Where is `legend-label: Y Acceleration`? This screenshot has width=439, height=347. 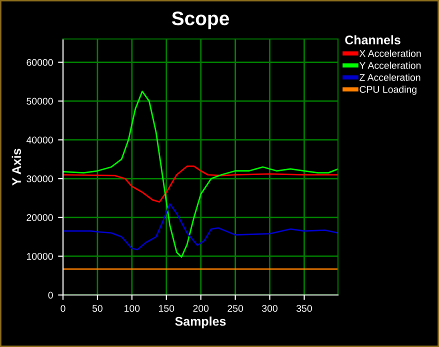 legend-label: Y Acceleration is located at coordinates (390, 65).